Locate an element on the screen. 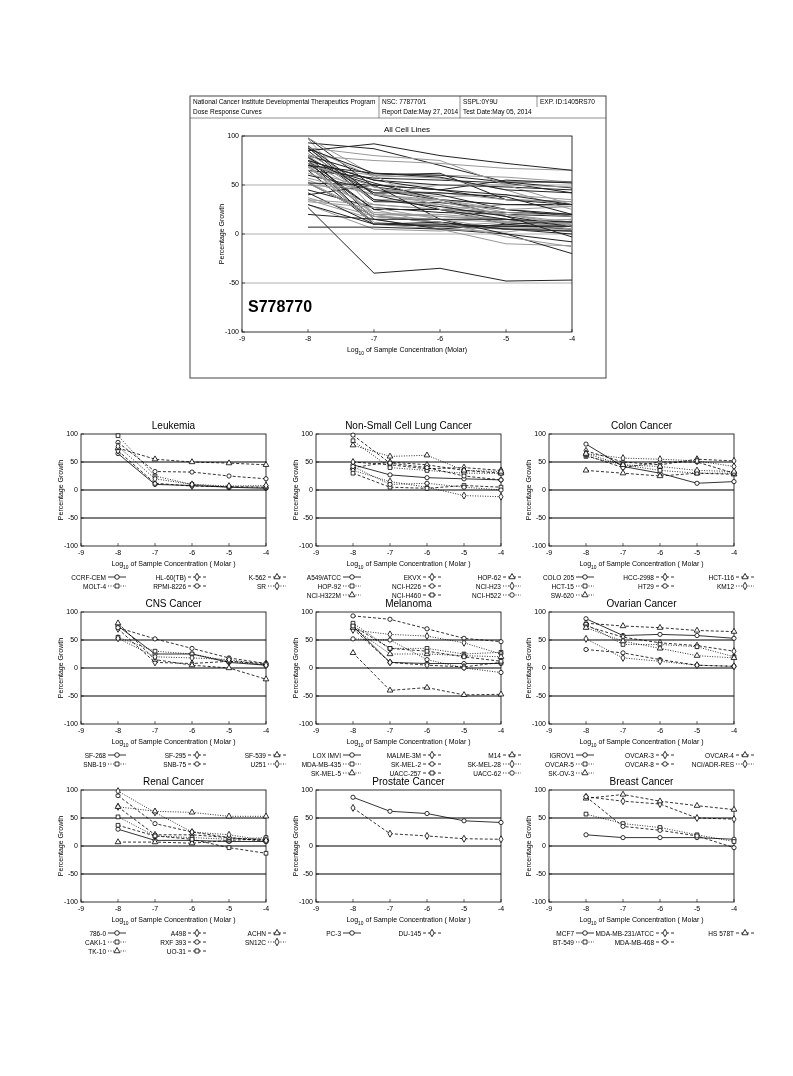 This screenshot has height=1076, width=793. annotation: S778770 is located at coordinates (280, 306).